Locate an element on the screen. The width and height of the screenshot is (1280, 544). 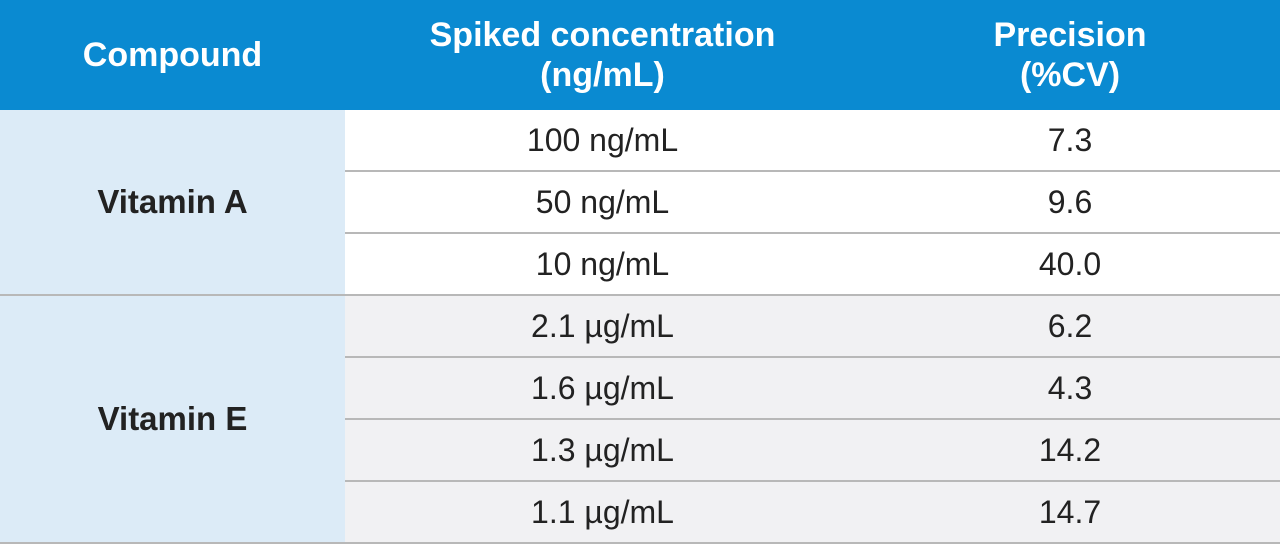
table-row: 1.6 µg/mL 4.3 is located at coordinates (640, 388).